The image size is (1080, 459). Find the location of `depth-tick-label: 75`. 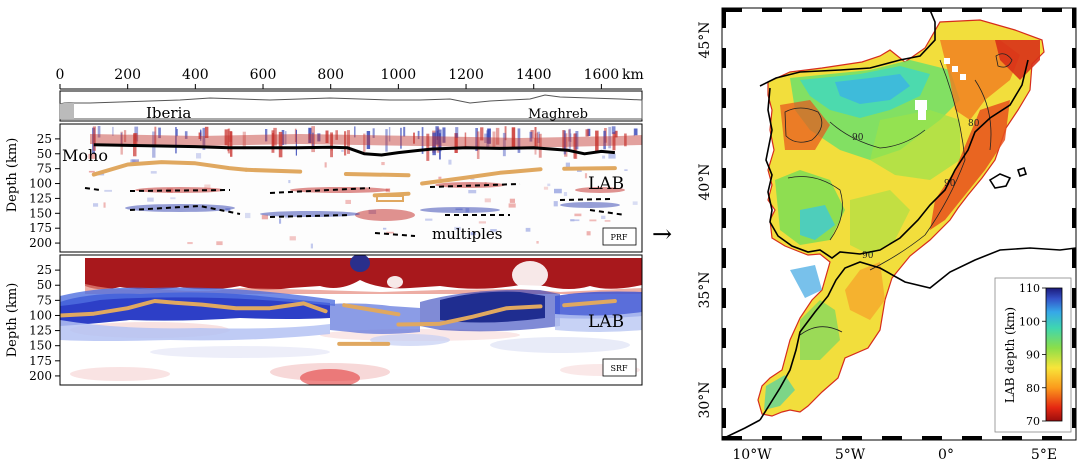

depth-tick-label: 75 is located at coordinates (44, 169).